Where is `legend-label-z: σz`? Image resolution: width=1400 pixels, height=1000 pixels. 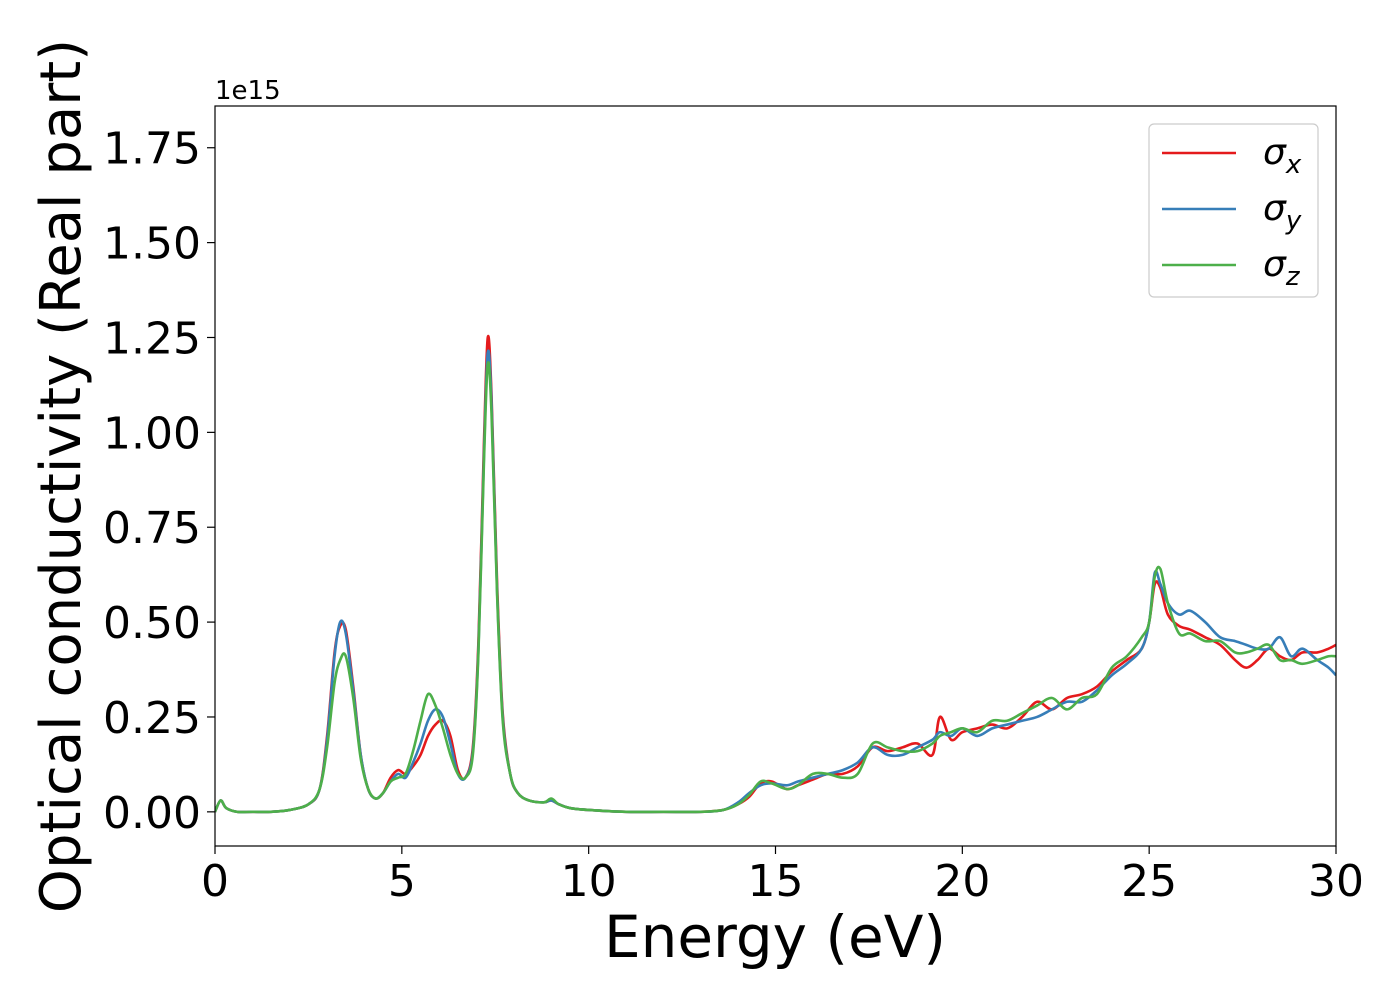
legend-label-z: σz is located at coordinates (1282, 268).